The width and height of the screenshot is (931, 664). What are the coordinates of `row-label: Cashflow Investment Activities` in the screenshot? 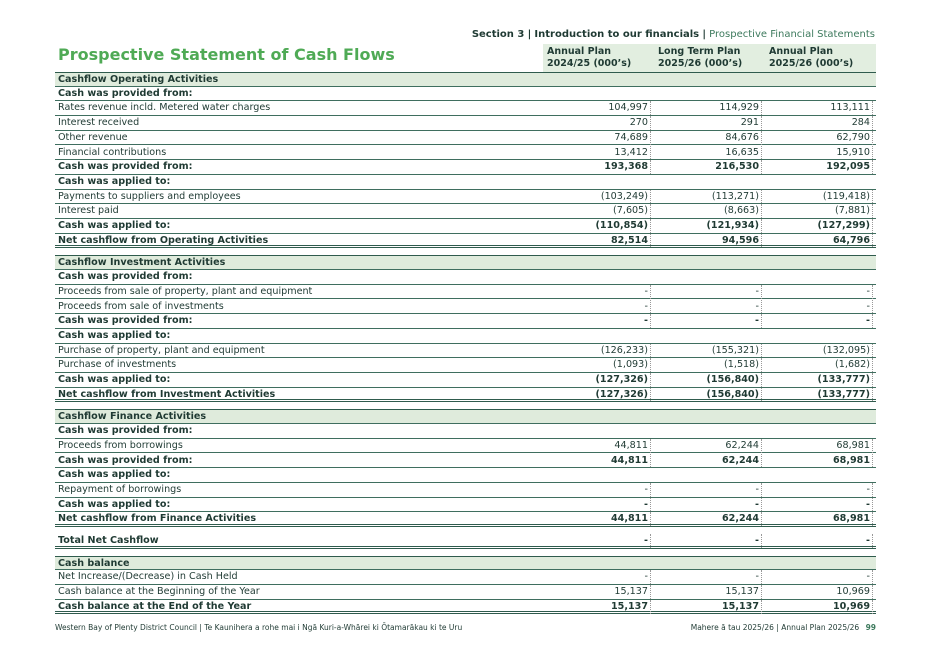 It's located at (142, 263).